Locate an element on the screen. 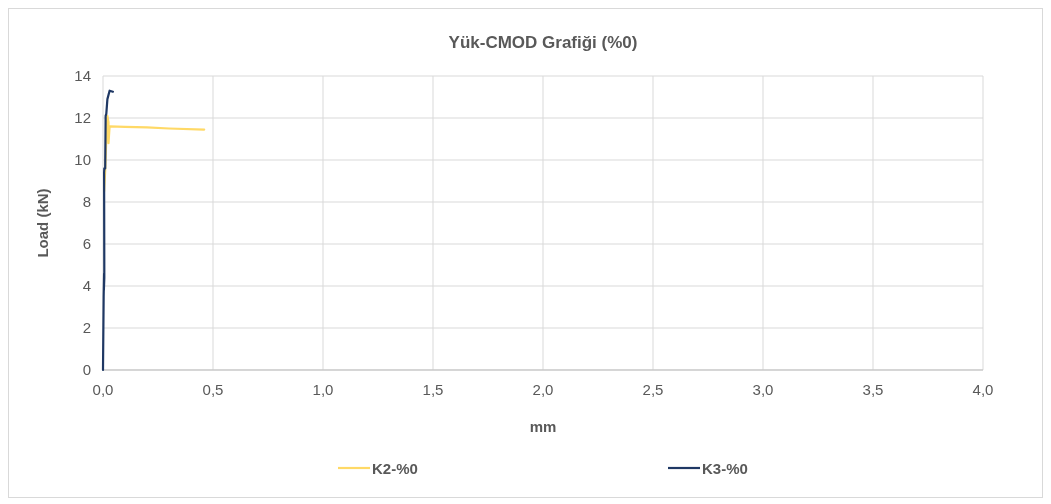  line-series is located at coordinates (107, 230).